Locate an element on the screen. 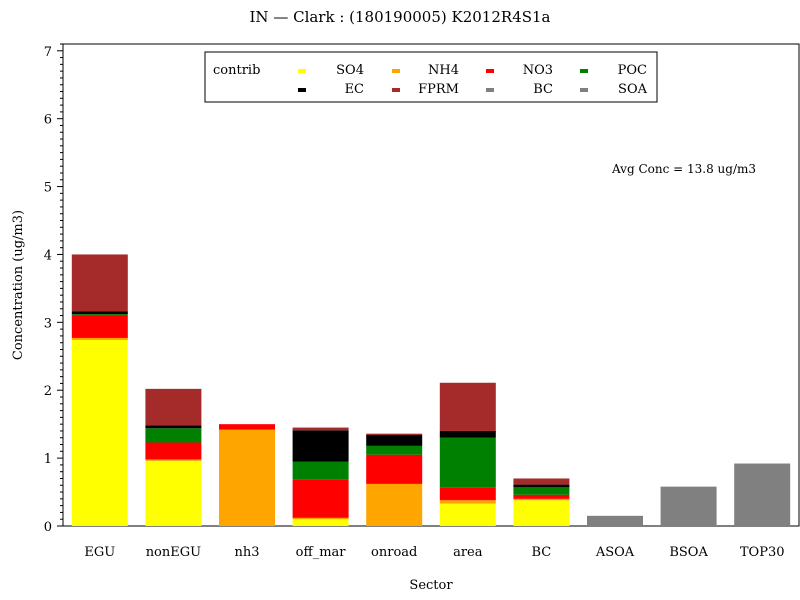 The width and height of the screenshot is (800, 600). x-tick-label: TOP30 is located at coordinates (762, 552).